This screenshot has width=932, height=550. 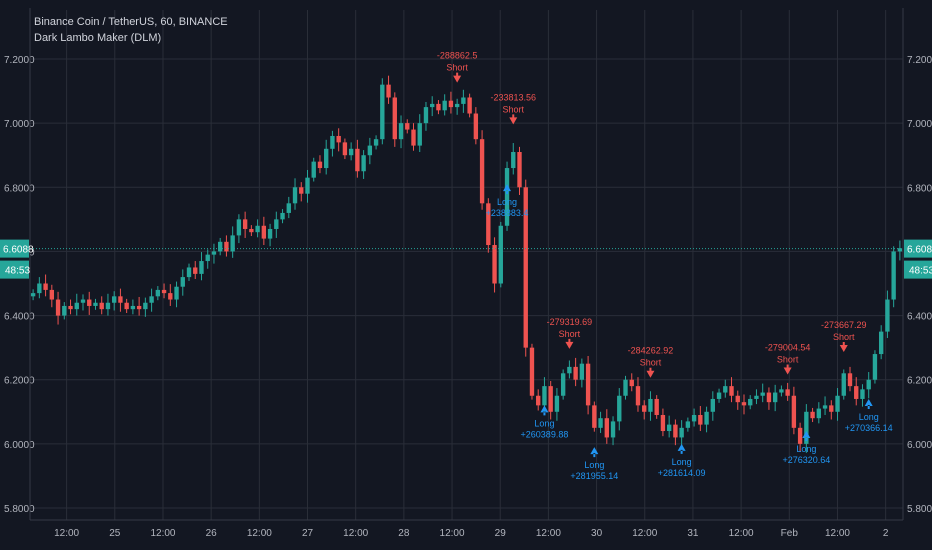 What do you see at coordinates (308, 533) in the screenshot?
I see `x-tick-label: 27` at bounding box center [308, 533].